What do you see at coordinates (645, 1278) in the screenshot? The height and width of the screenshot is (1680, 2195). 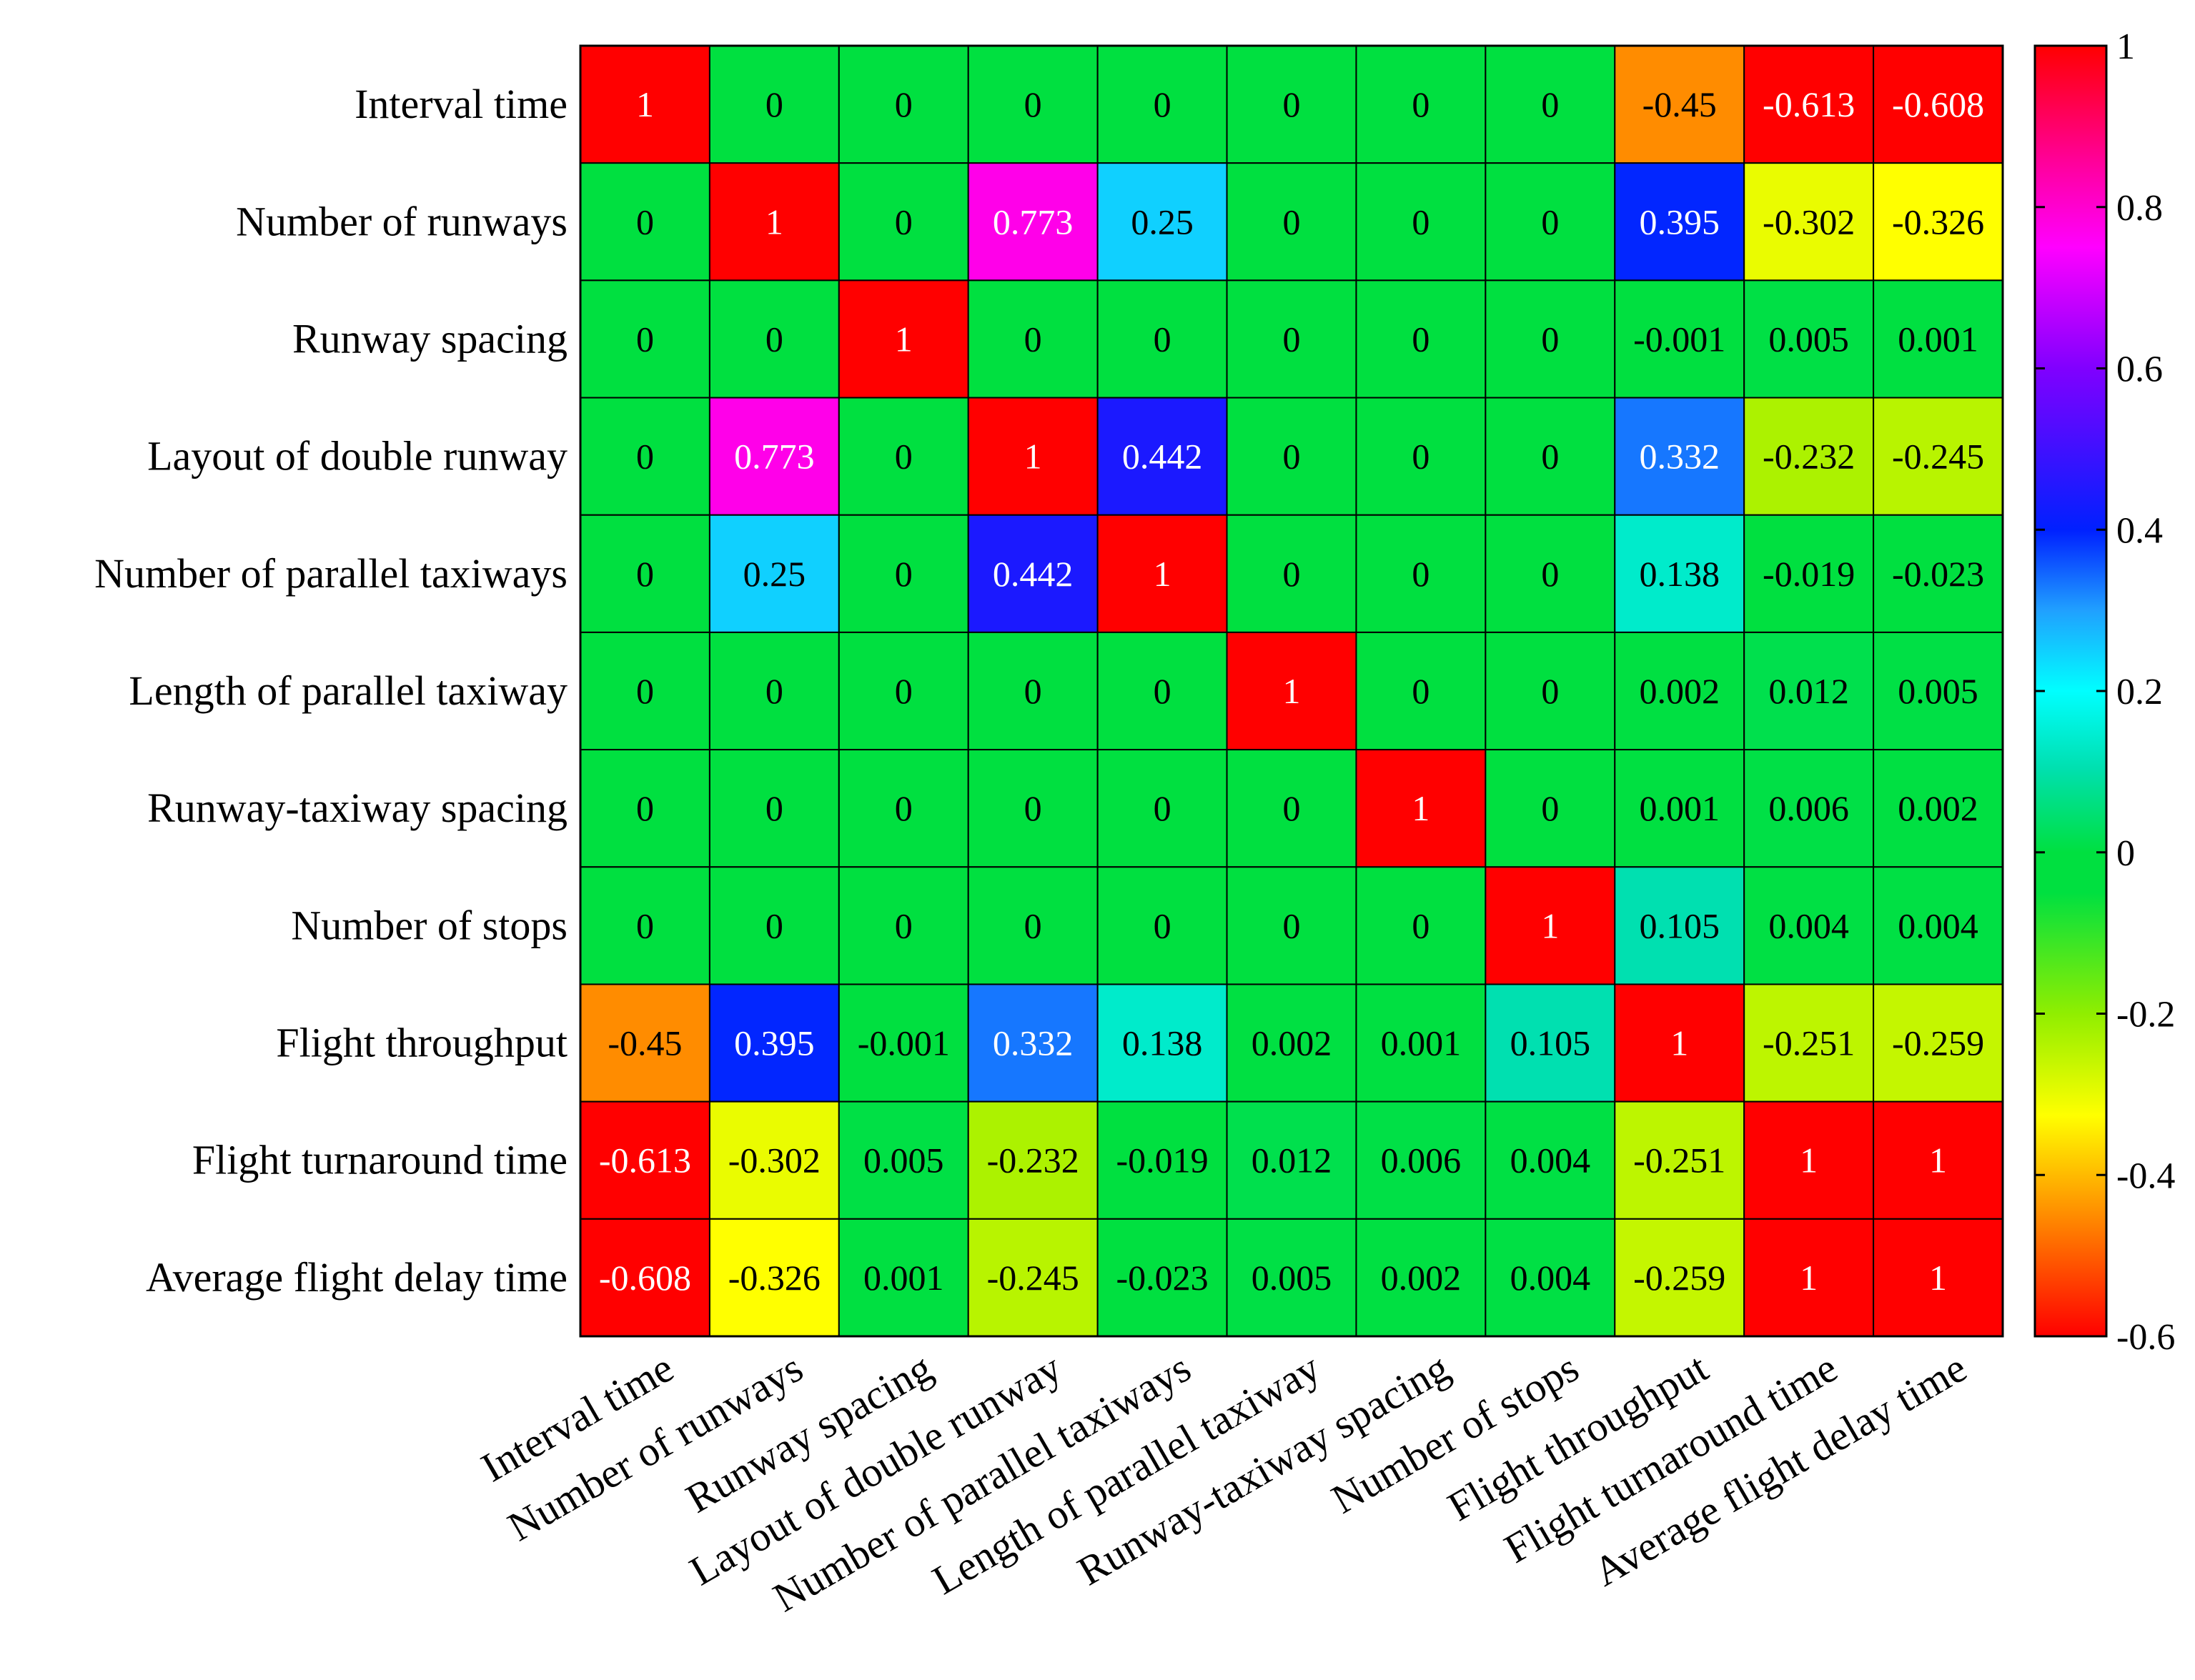 I see `heatmap-cell-value: -0.608` at bounding box center [645, 1278].